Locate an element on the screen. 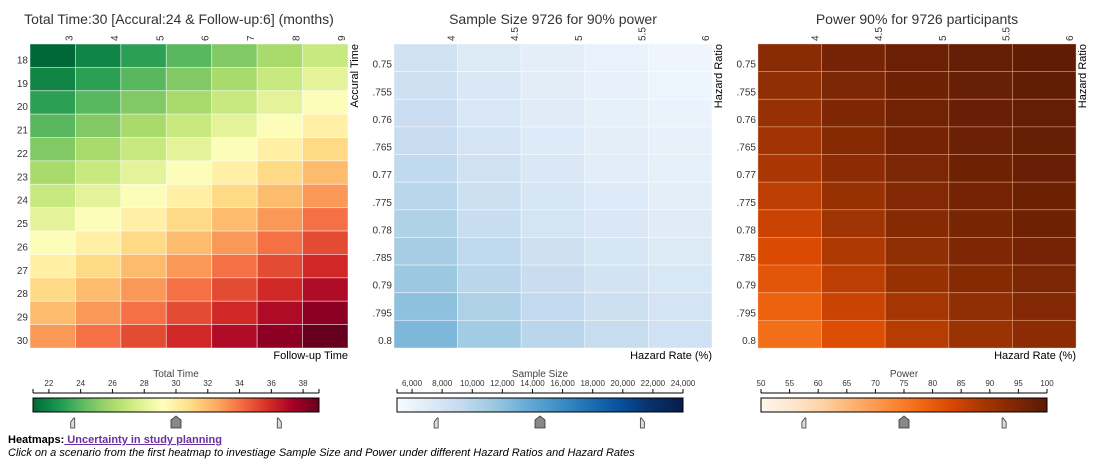 The image size is (1100, 475). uncertainty-link: Uncertainty in study planning is located at coordinates (143, 440).